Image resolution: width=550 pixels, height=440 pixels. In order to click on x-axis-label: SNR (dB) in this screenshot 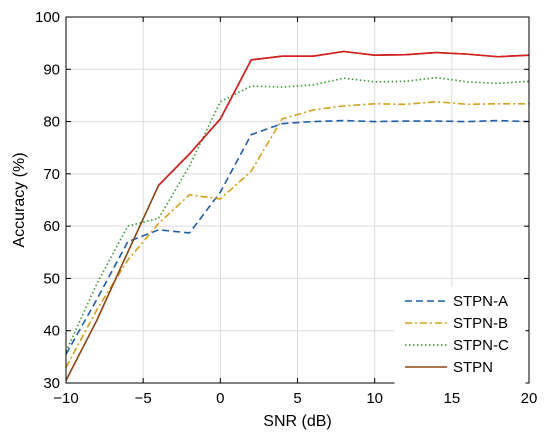, I will do `click(297, 421)`.